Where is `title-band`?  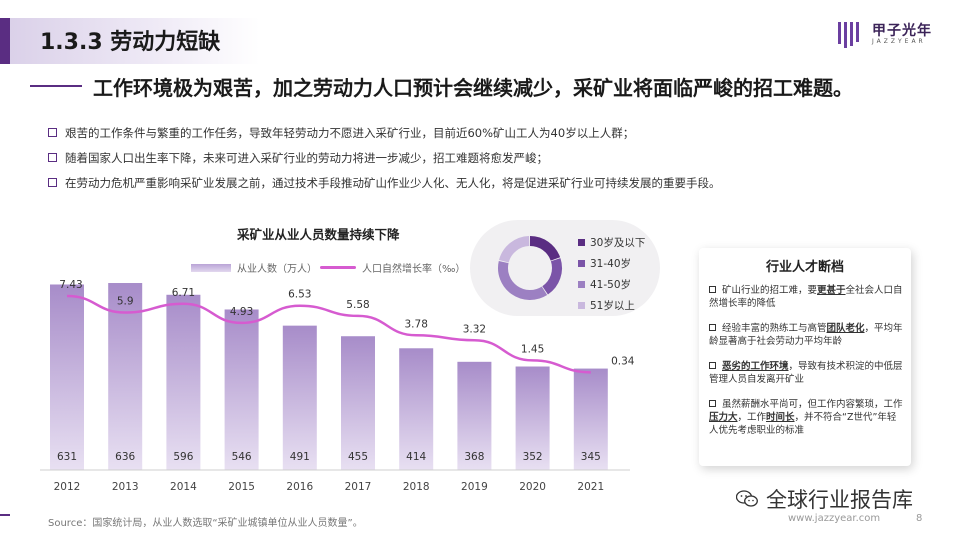
title-band is located at coordinates (130, 41).